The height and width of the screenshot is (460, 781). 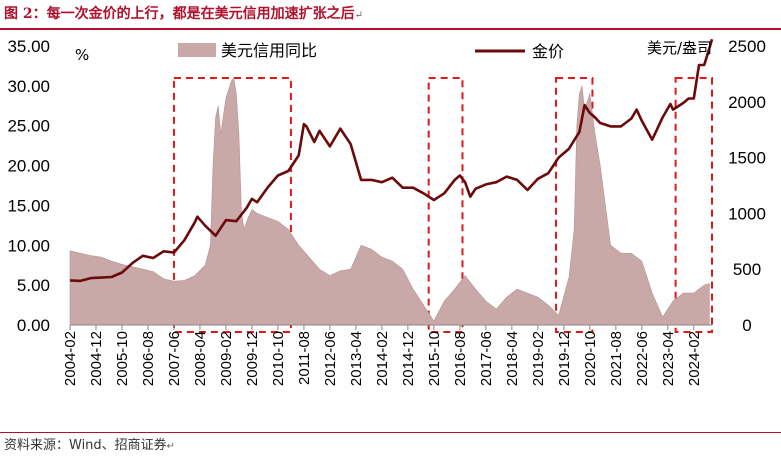 What do you see at coordinates (590, 358) in the screenshot?
I see `x-tick-label: 2020-10` at bounding box center [590, 358].